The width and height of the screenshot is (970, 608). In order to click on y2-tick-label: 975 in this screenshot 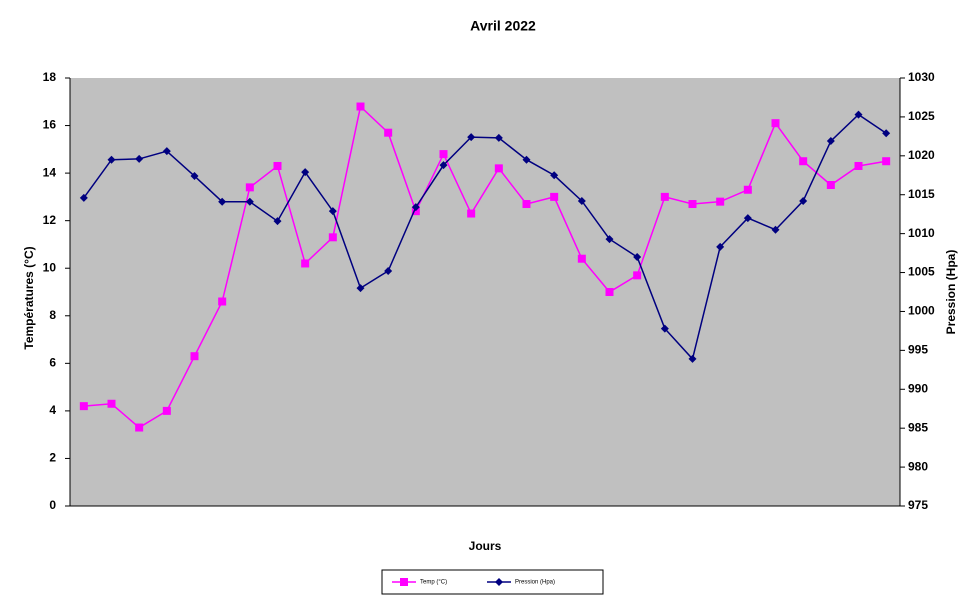, I will do `click(918, 505)`.